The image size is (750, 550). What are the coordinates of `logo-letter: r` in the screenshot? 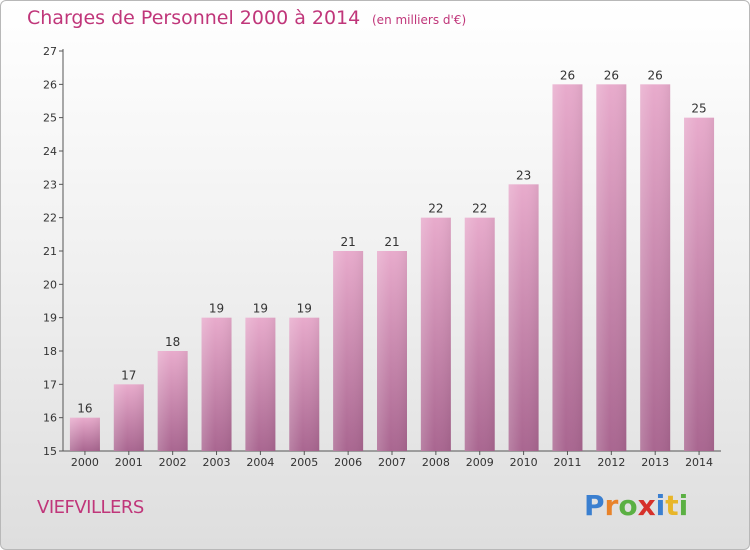 It's located at (611, 505).